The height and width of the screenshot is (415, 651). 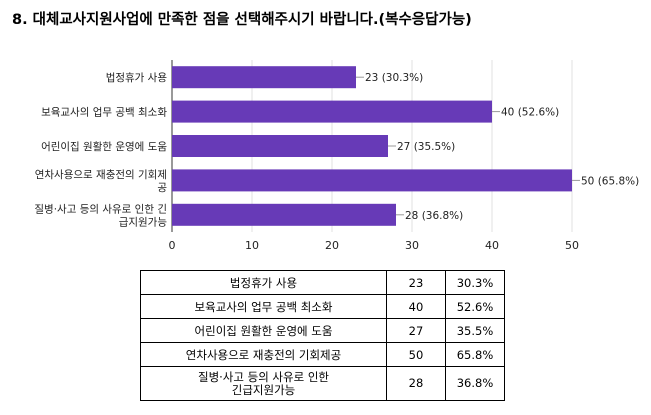 What do you see at coordinates (475, 330) in the screenshot?
I see `table-cell-percent: 35.5%` at bounding box center [475, 330].